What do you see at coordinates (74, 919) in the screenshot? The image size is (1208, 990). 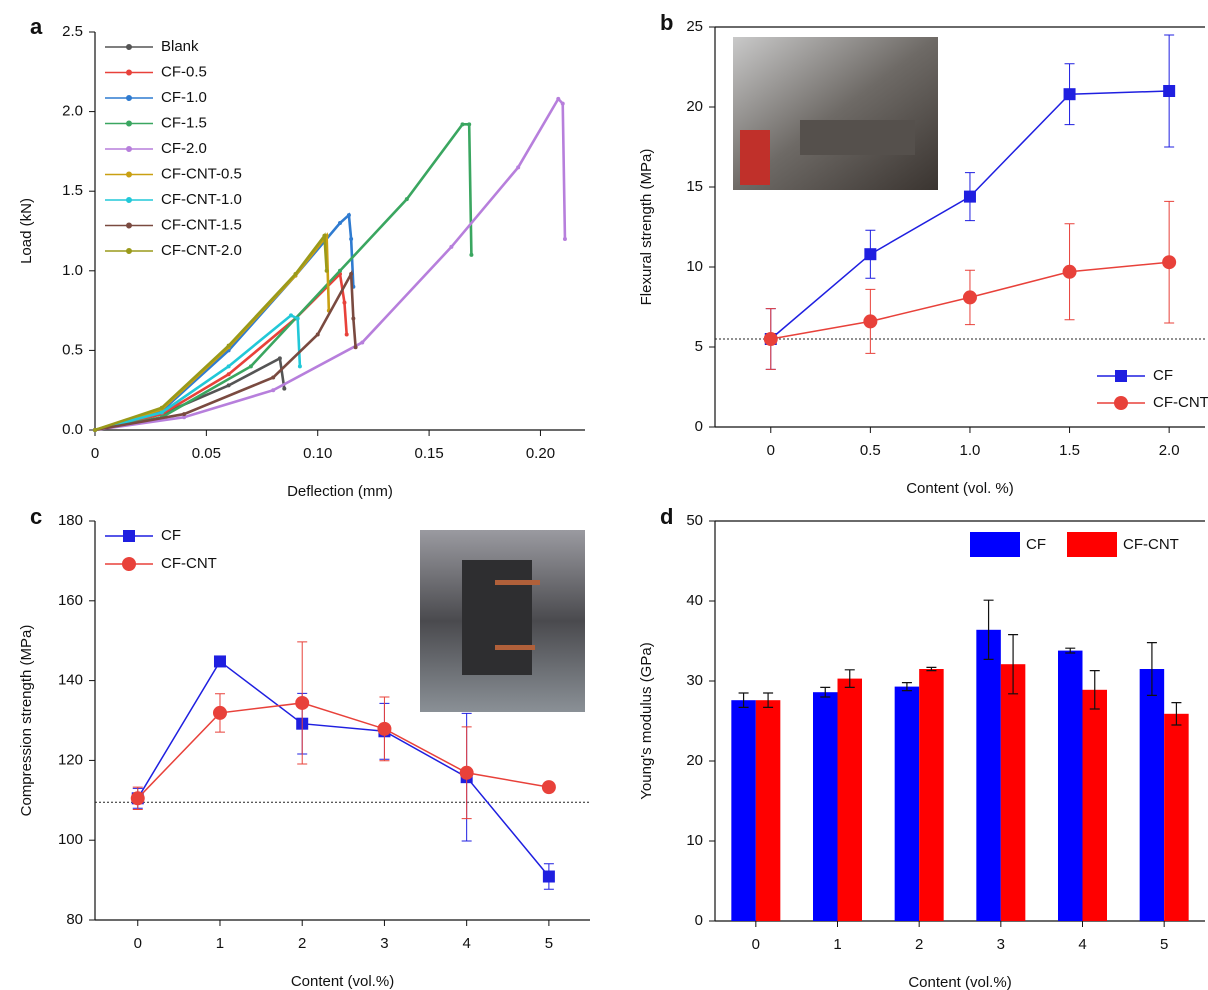 I see `y-tick-label: 80` at bounding box center [74, 919].